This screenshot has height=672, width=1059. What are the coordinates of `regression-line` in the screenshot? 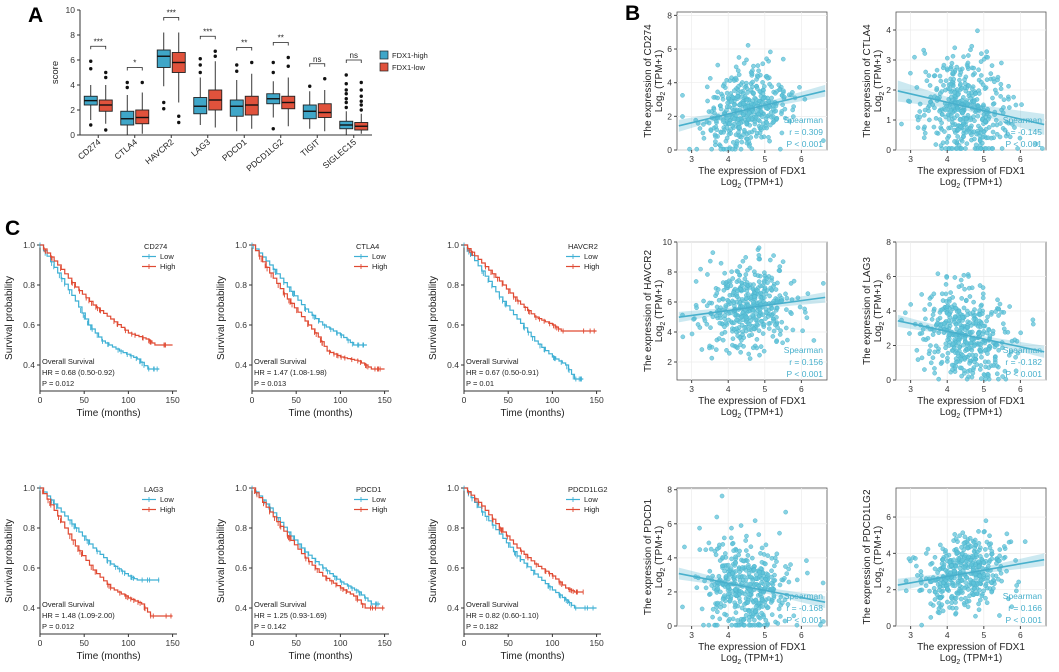 It's located at (752, 307).